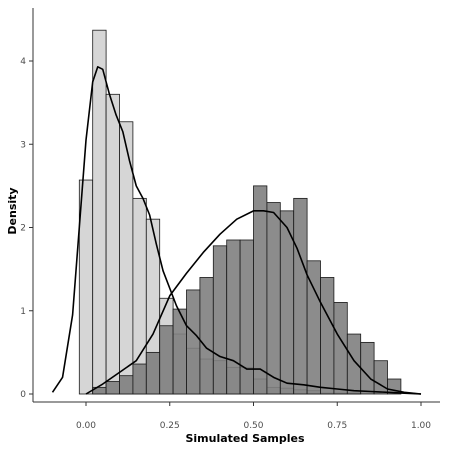  I want to click on x-tick-label-2: 0.50, so click(253, 426).